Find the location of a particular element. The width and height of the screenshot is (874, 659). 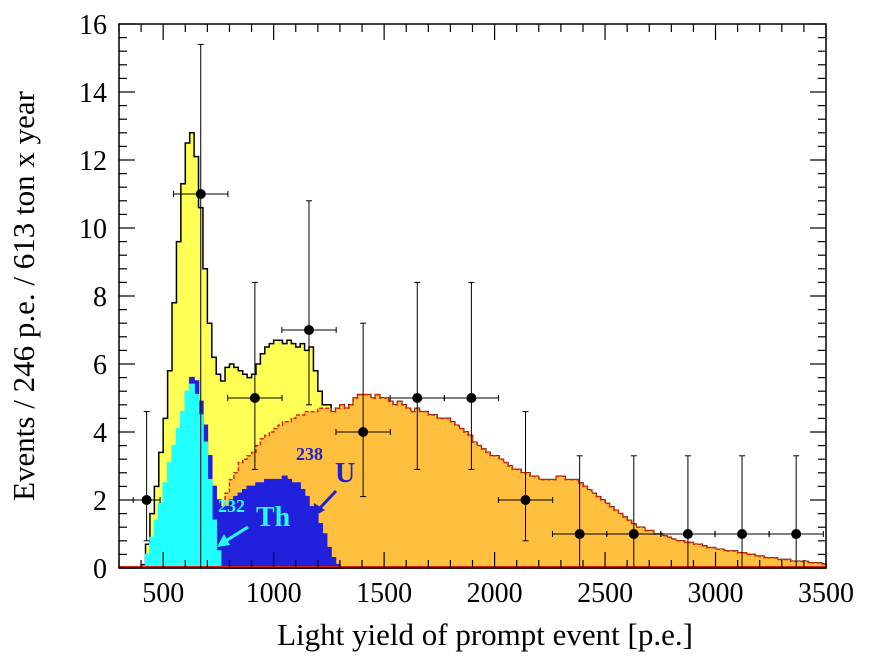

x-tick-label: 3500 is located at coordinates (826, 593).